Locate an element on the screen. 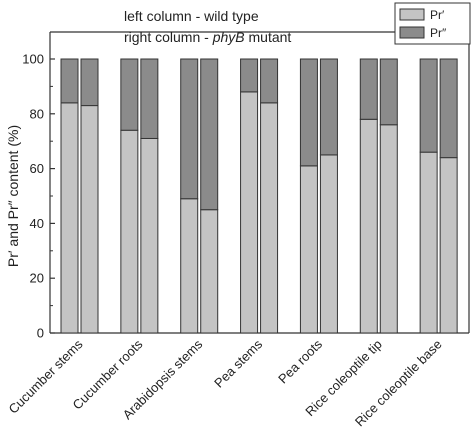 The width and height of the screenshot is (474, 435). legend: Pr′ Pr″ is located at coordinates (432, 23).